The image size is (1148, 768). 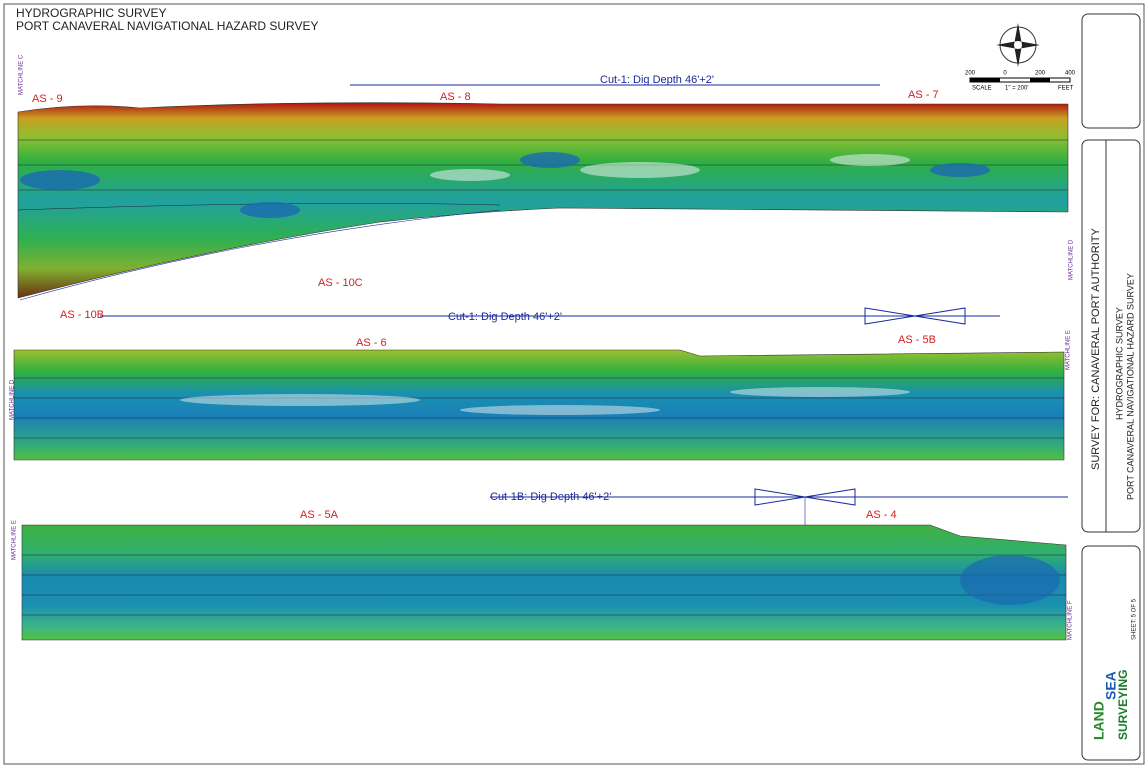 I want to click on scale-bar: 200 0 200 400 SCALE 1" = 200' FEET, so click(x=1020, y=81).